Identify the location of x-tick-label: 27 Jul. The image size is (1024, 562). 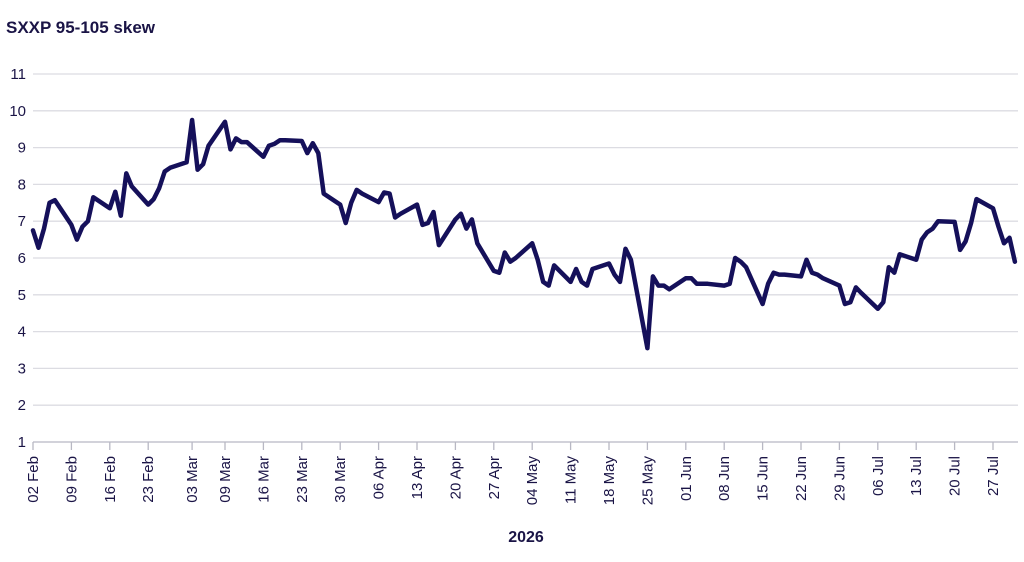
(993, 476).